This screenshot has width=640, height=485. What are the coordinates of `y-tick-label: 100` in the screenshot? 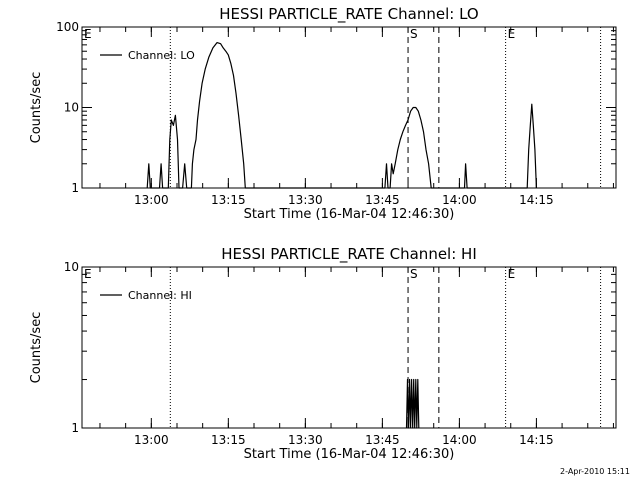 It's located at (67, 27).